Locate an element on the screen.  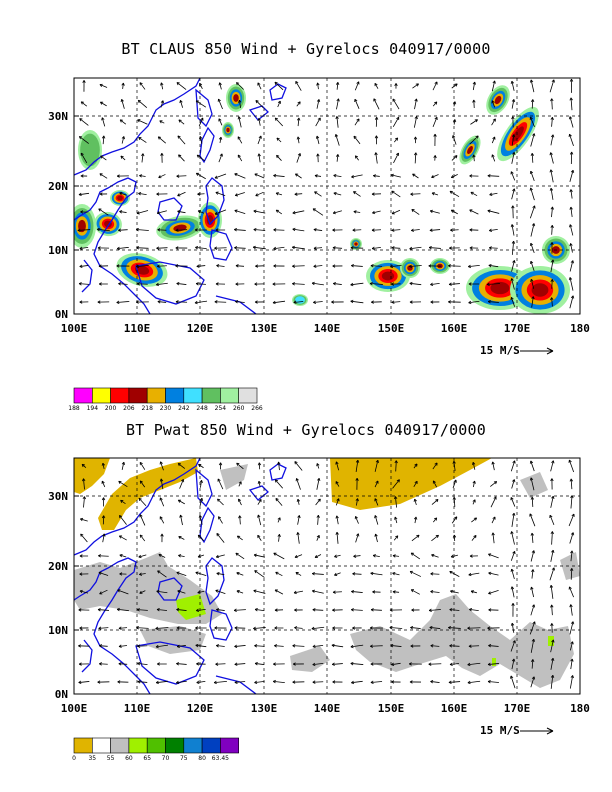
colorbar-label: 55 is located at coordinates (111, 758).